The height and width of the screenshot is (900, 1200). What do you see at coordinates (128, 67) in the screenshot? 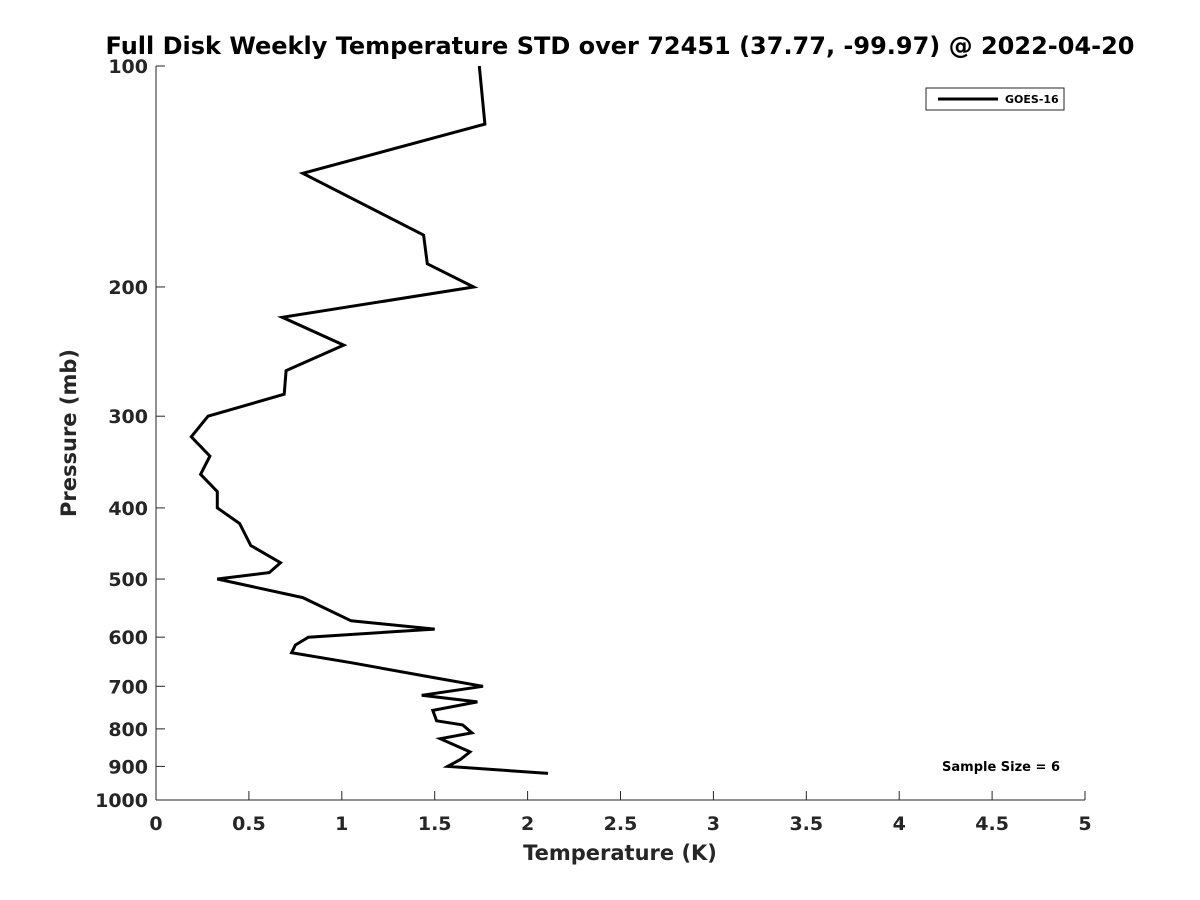
I see `y-tick-label: 100` at bounding box center [128, 67].